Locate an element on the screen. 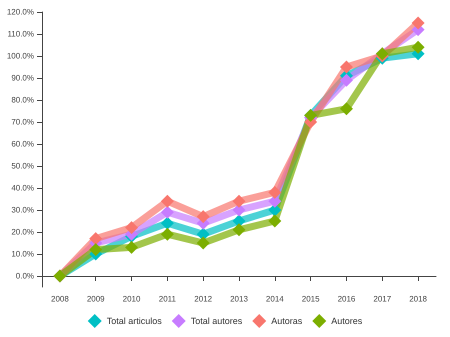 This screenshot has width=450, height=337. x-tick-label: 2009 is located at coordinates (96, 299).